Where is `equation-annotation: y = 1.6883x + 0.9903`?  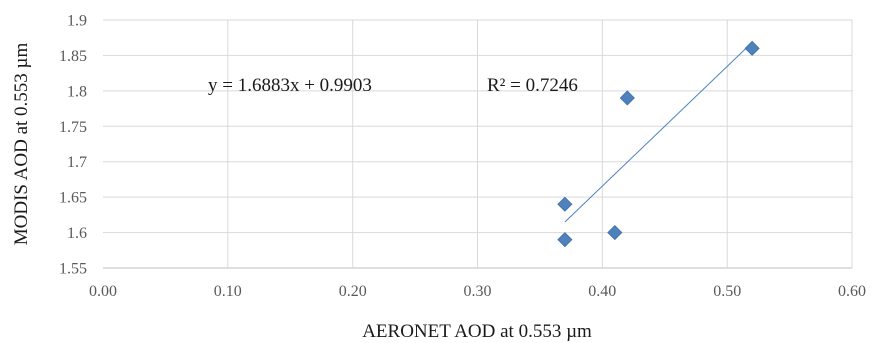
equation-annotation: y = 1.6883x + 0.9903 is located at coordinates (290, 85).